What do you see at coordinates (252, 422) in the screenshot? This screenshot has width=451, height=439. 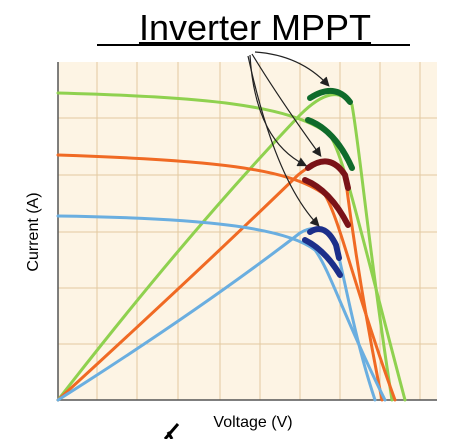 I see `x-axis-label: Voltage (V)` at bounding box center [252, 422].